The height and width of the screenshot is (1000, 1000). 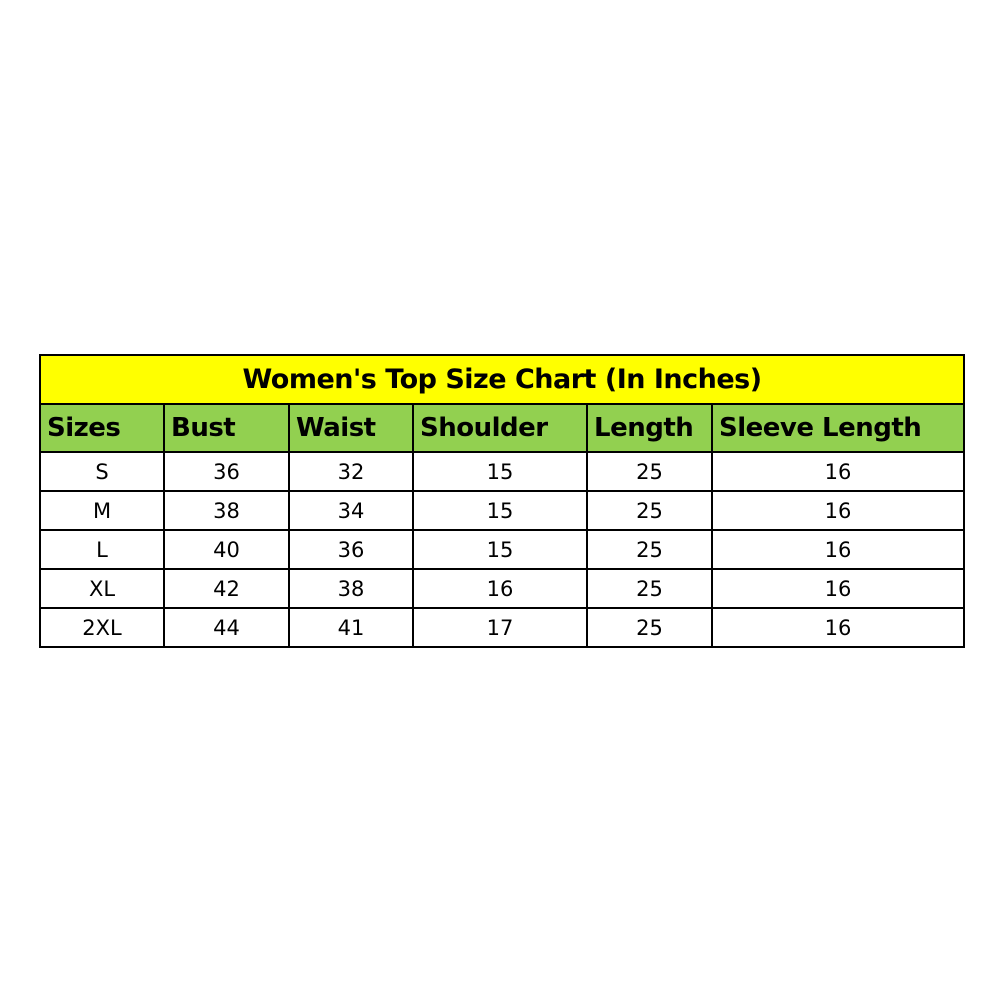 I want to click on cell-waist: 36, so click(x=351, y=549).